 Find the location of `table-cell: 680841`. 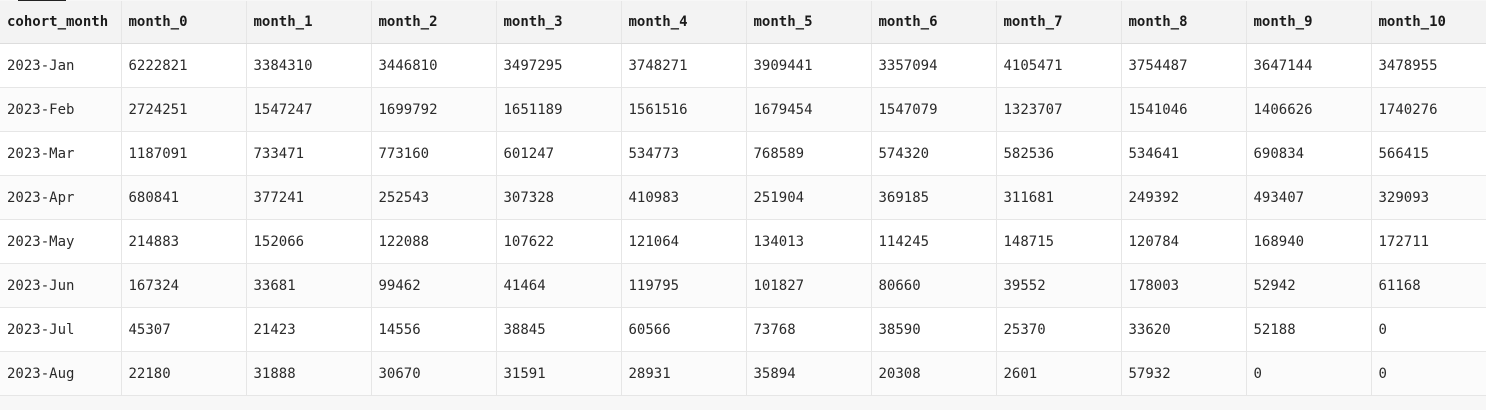

table-cell: 680841 is located at coordinates (184, 197).